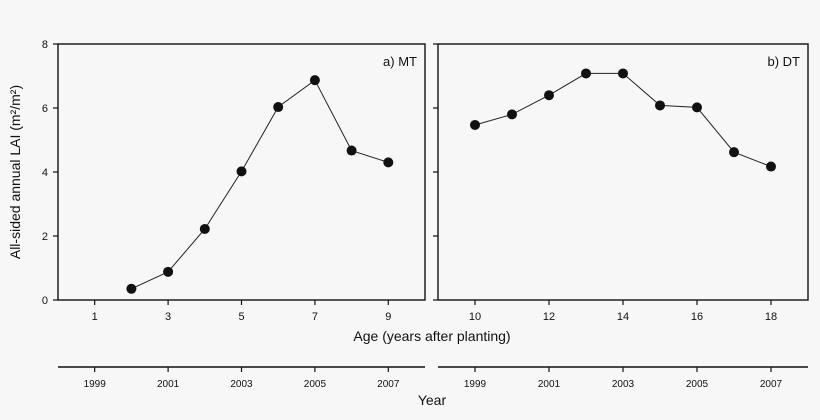 The height and width of the screenshot is (420, 820). Describe the element at coordinates (697, 317) in the screenshot. I see `x-tick-label: 16` at that location.